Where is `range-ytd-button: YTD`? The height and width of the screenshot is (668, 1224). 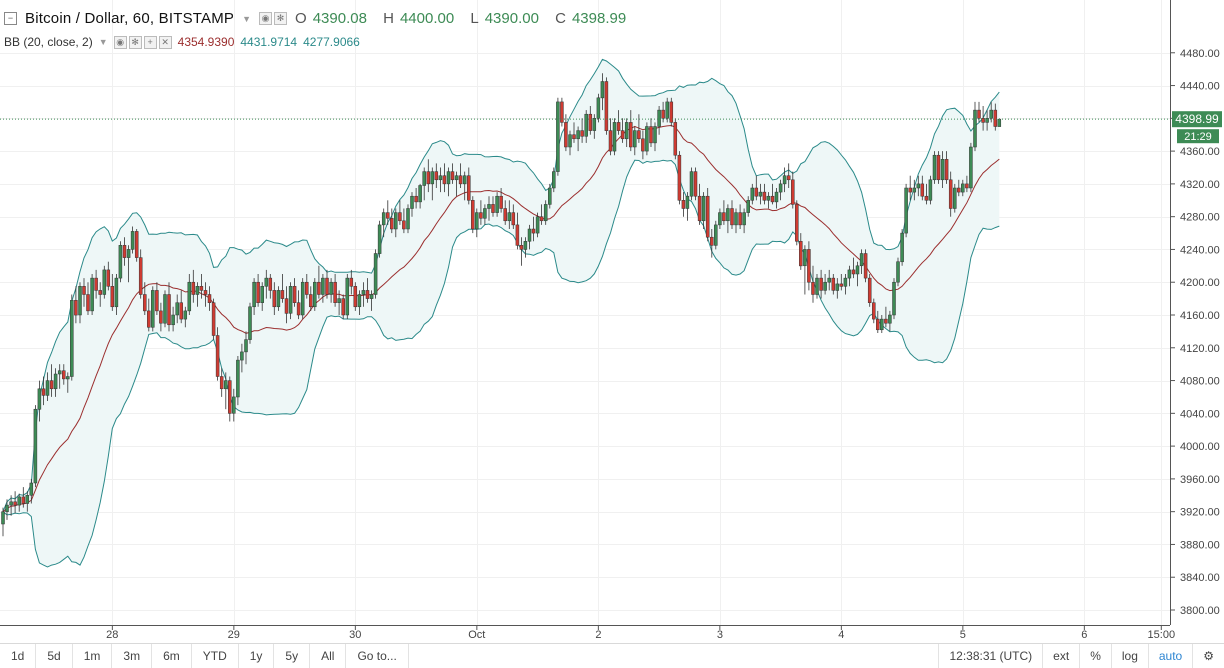 range-ytd-button: YTD is located at coordinates (215, 656).